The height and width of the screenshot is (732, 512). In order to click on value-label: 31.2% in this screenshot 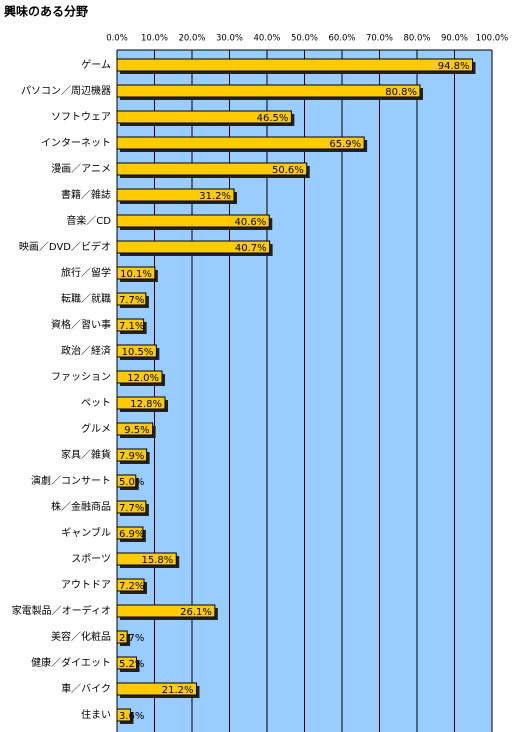, I will do `click(215, 196)`.